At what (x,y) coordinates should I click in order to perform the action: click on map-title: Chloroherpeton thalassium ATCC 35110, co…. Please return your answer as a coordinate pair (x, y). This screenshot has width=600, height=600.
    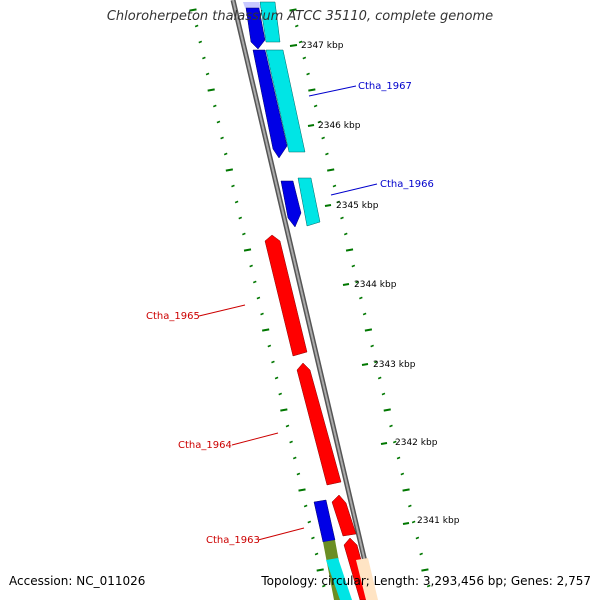
    Looking at the image, I should click on (300, 16).